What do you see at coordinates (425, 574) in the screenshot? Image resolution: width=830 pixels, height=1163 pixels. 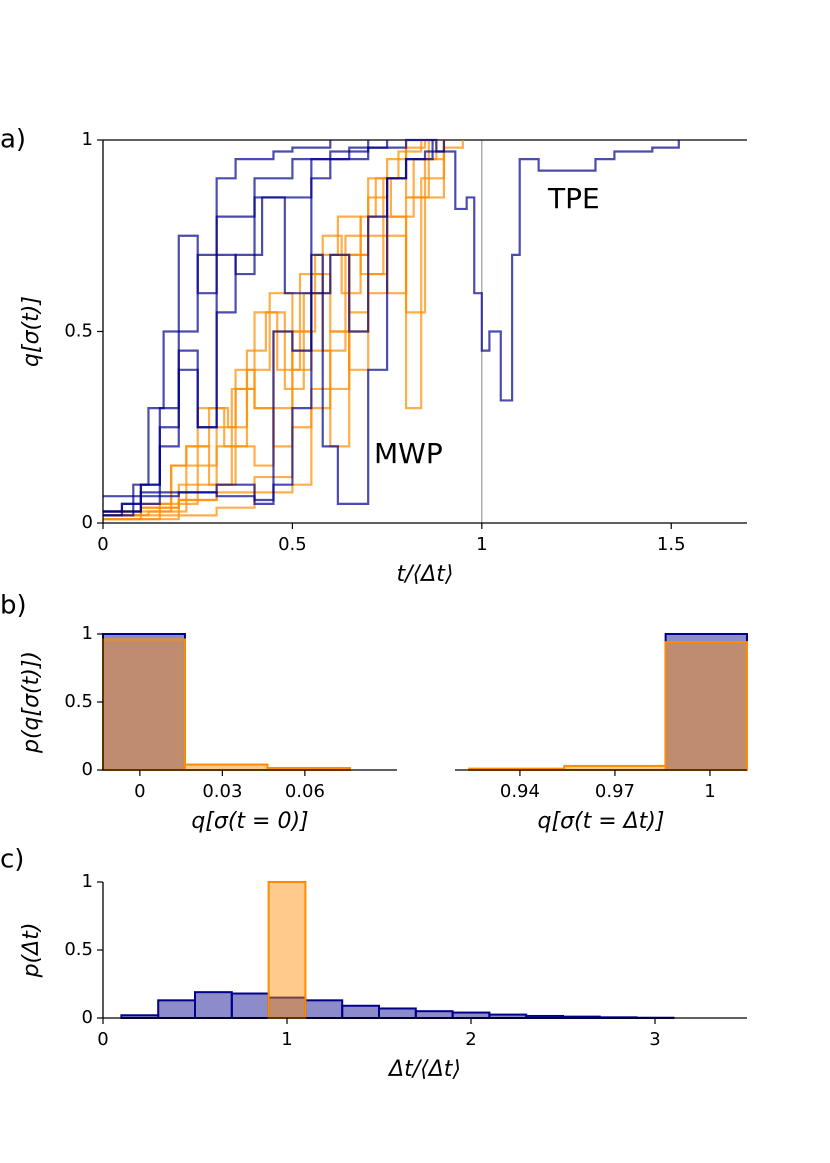 I see `x-axis-label: t/⟨Δt⟩` at bounding box center [425, 574].